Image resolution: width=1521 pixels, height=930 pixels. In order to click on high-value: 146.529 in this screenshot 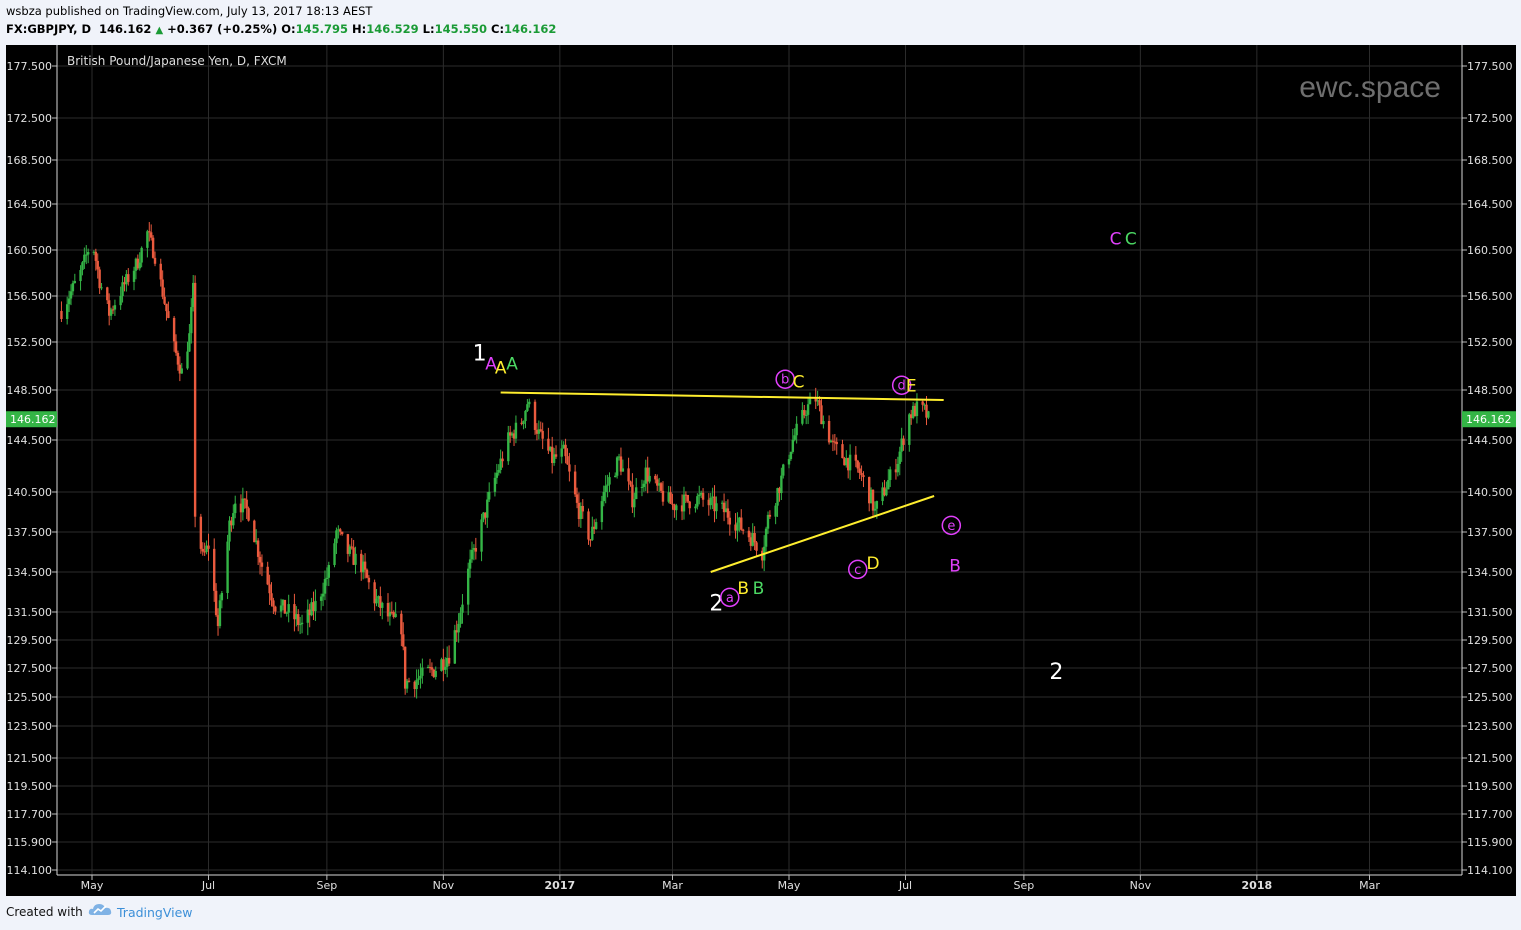, I will do `click(392, 29)`.